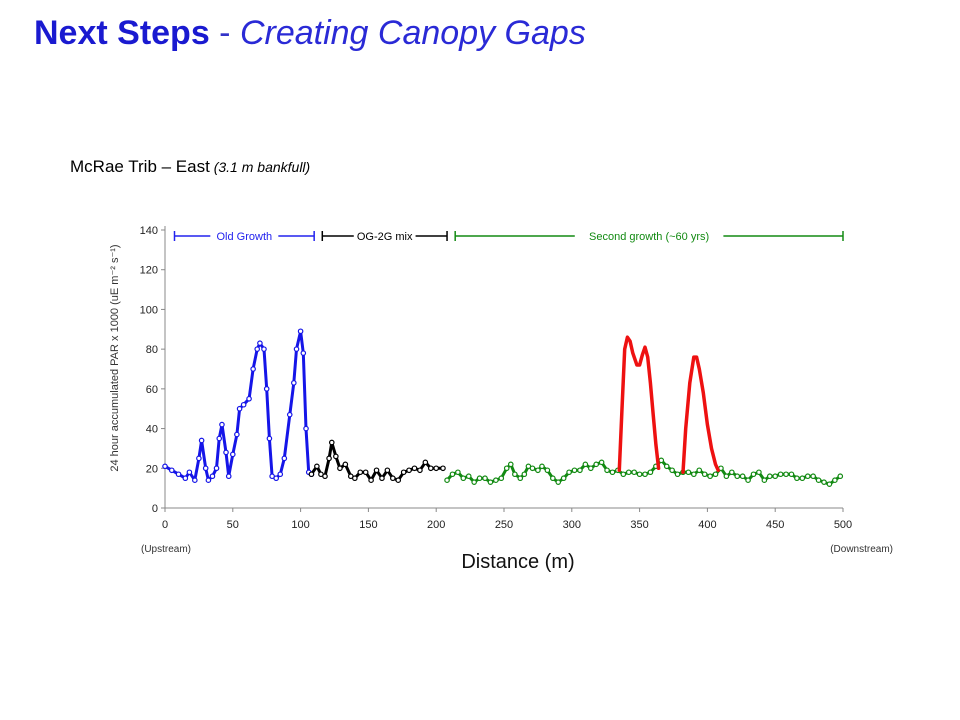 The height and width of the screenshot is (720, 960). What do you see at coordinates (300, 525) in the screenshot?
I see `x-tick-label: 100` at bounding box center [300, 525].